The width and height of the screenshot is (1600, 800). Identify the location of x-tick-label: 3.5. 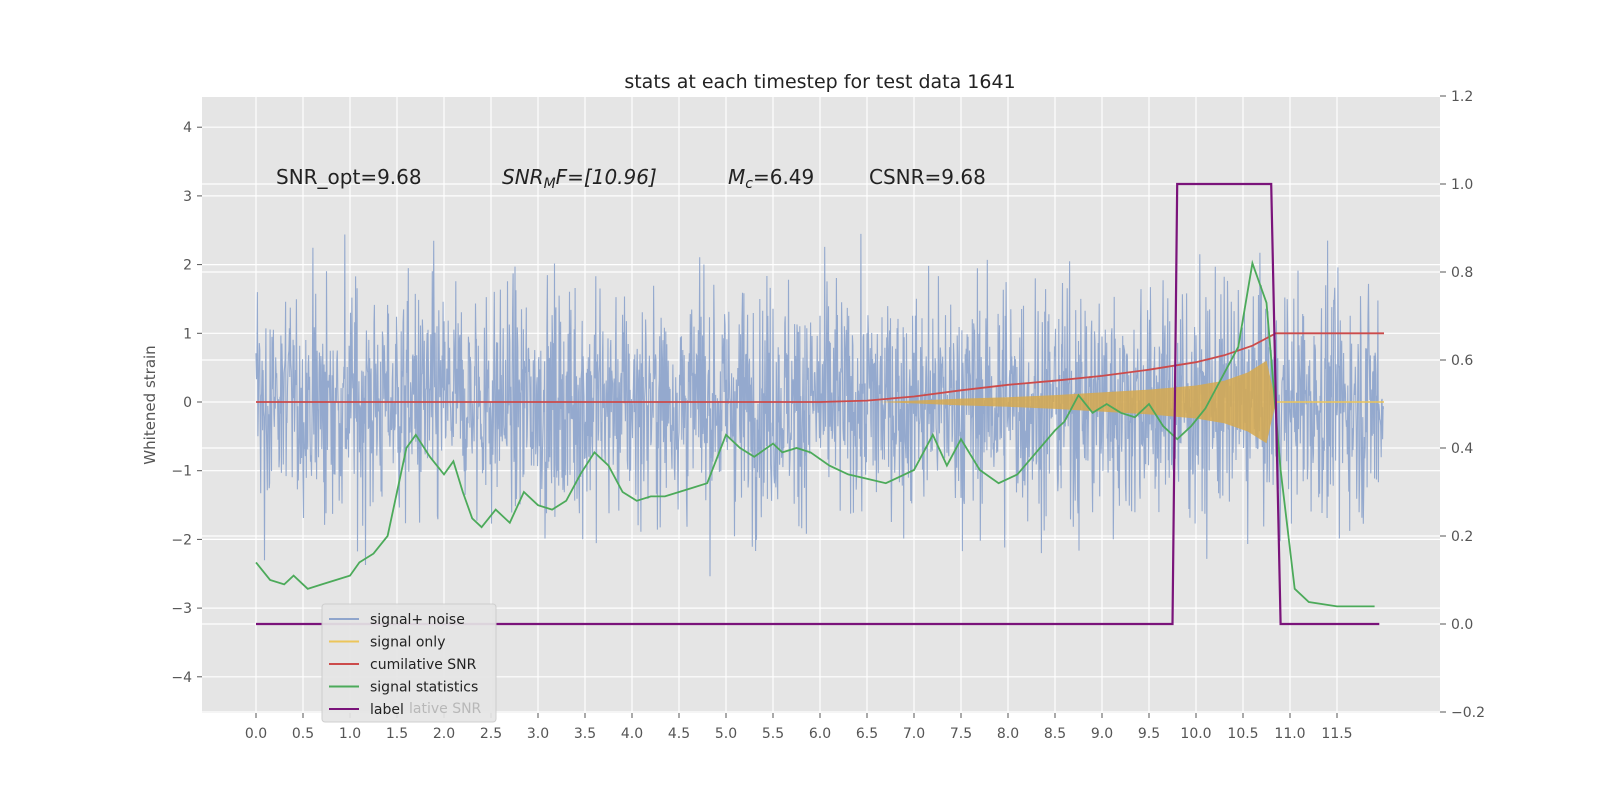
(585, 734).